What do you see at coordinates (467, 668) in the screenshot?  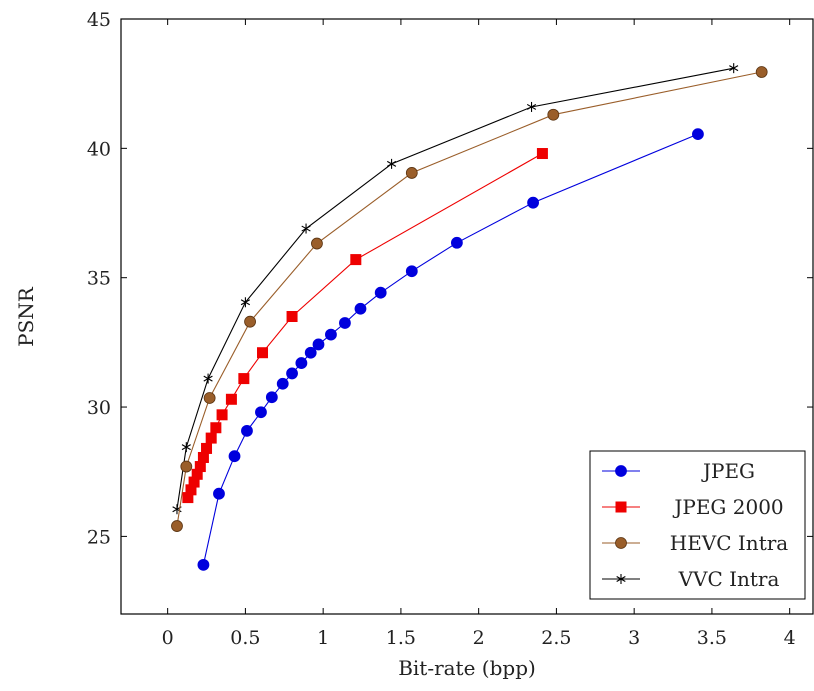 I see `x-axis-title: Bit-rate (bpp)` at bounding box center [467, 668].